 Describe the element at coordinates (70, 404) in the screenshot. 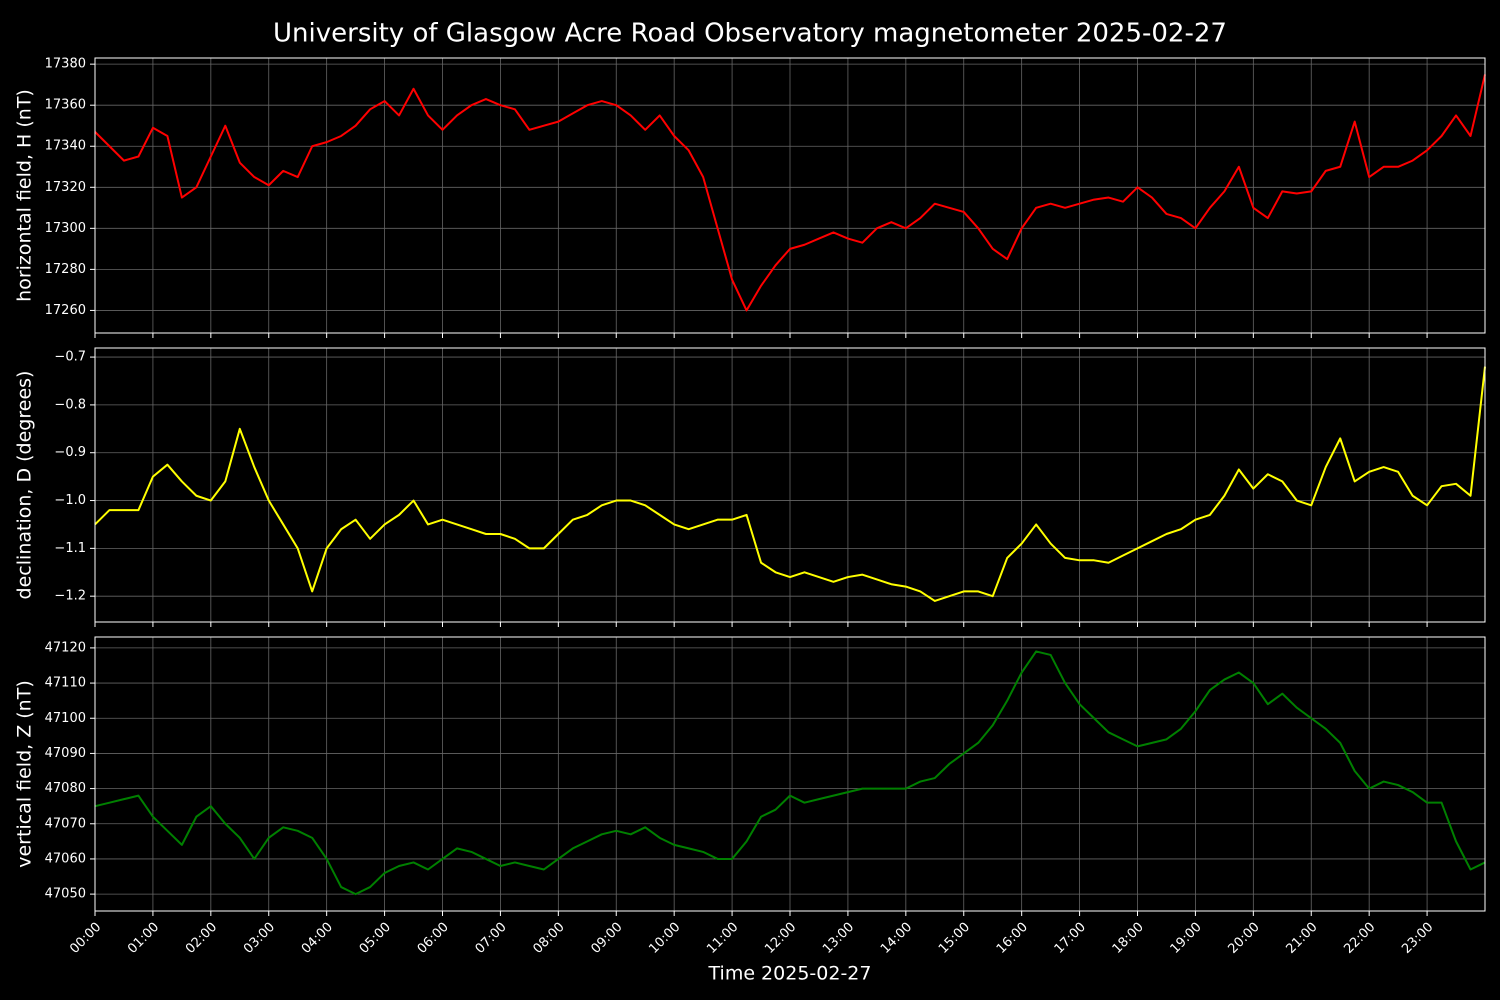

I see `y-tick-label: −0.8` at that location.